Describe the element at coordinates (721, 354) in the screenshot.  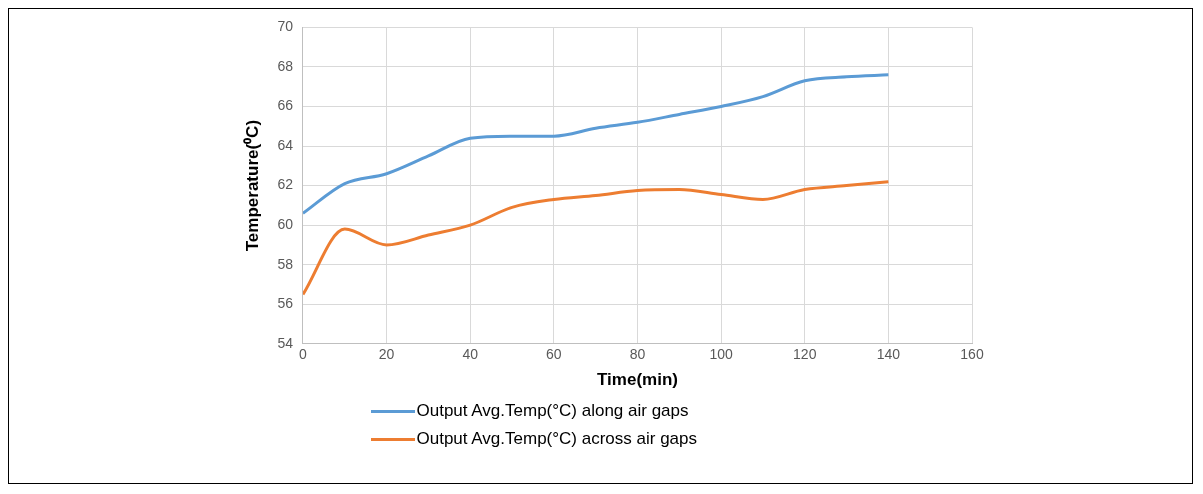
I see `x-tick-label: 100` at that location.